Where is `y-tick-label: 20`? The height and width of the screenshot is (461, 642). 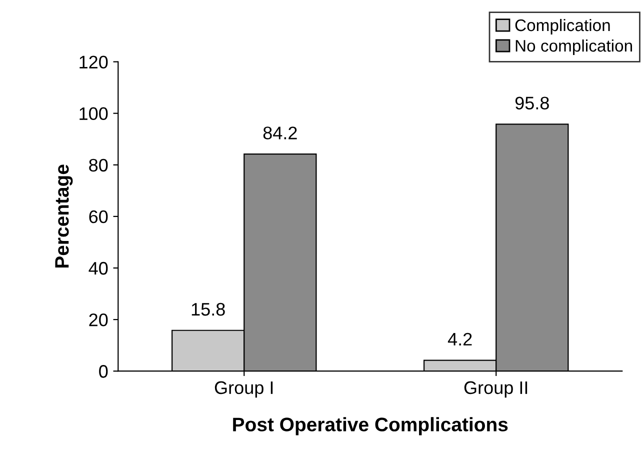
y-tick-label: 20 is located at coordinates (98, 319).